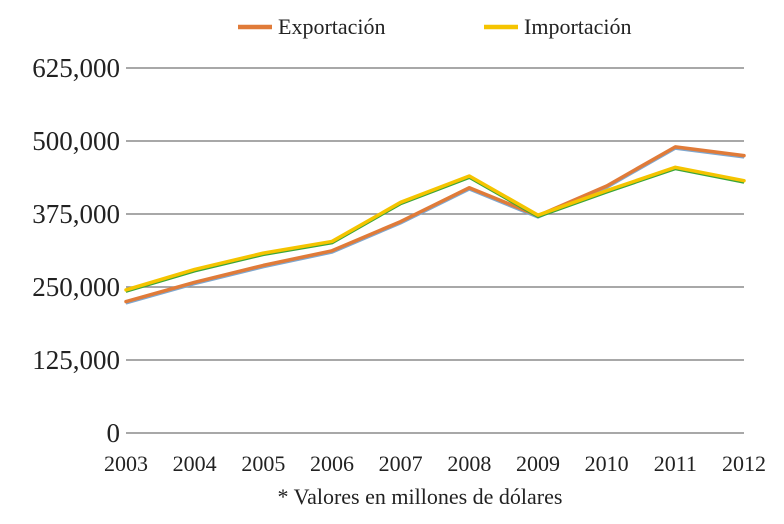  What do you see at coordinates (401, 463) in the screenshot?
I see `x-tick-label: 2007` at bounding box center [401, 463].